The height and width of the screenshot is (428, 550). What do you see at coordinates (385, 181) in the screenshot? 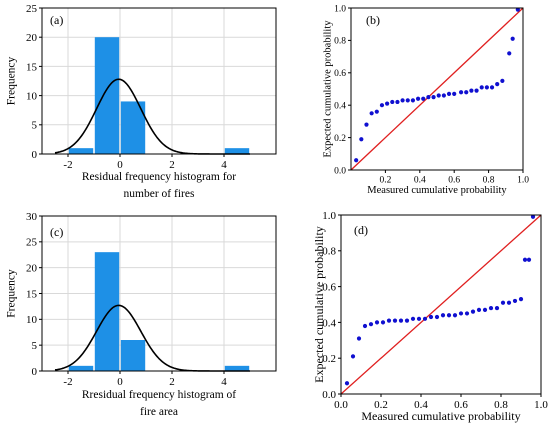
I see `x-tick-label: 0.2` at bounding box center [385, 181].